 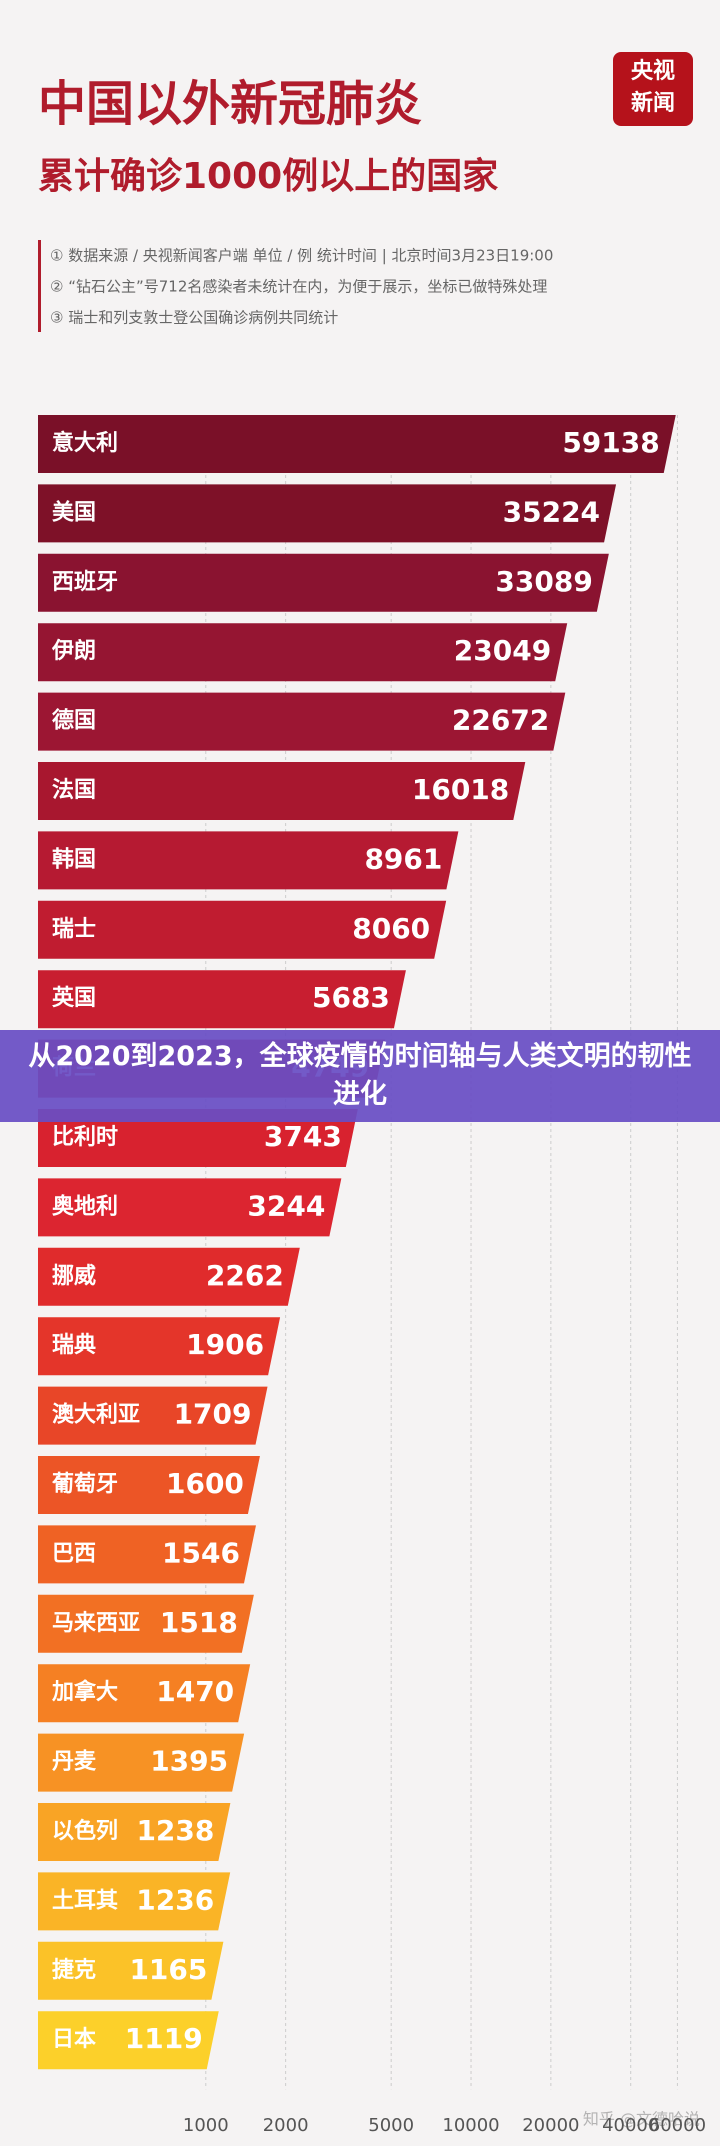 What do you see at coordinates (213, 1414) in the screenshot?
I see `value-label: 1709` at bounding box center [213, 1414].